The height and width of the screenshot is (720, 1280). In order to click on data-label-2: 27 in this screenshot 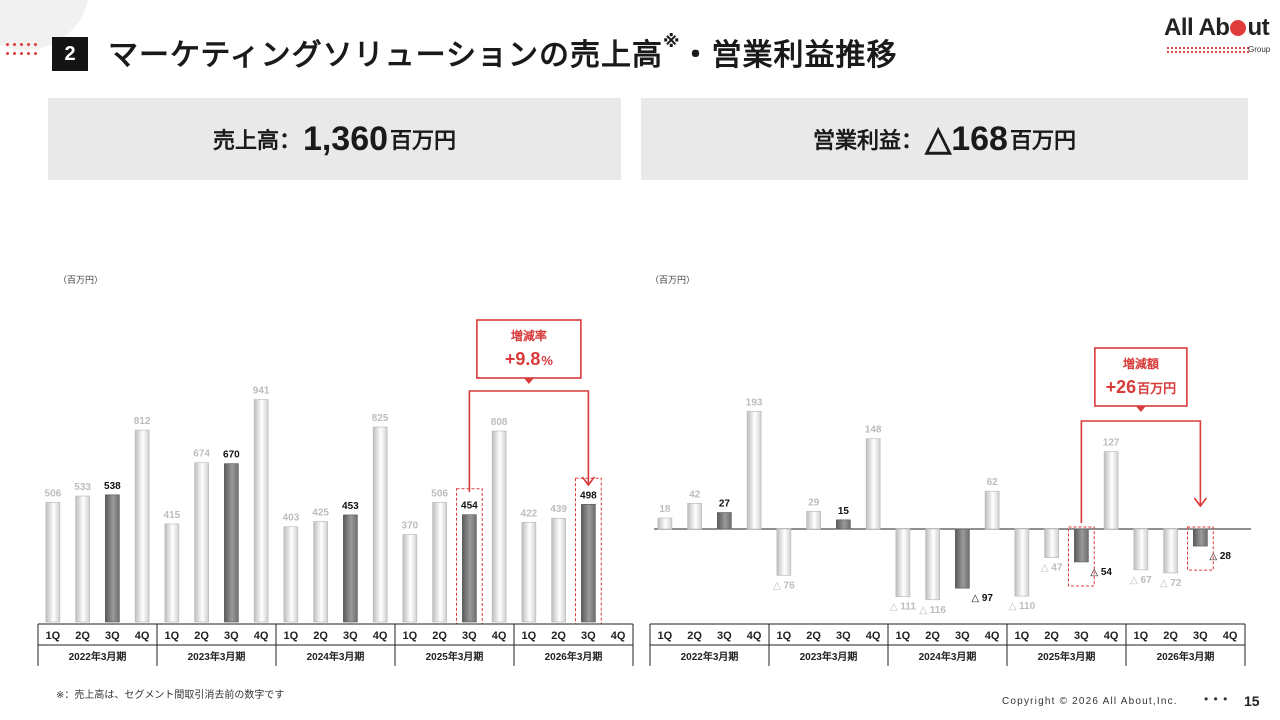, I will do `click(725, 504)`.